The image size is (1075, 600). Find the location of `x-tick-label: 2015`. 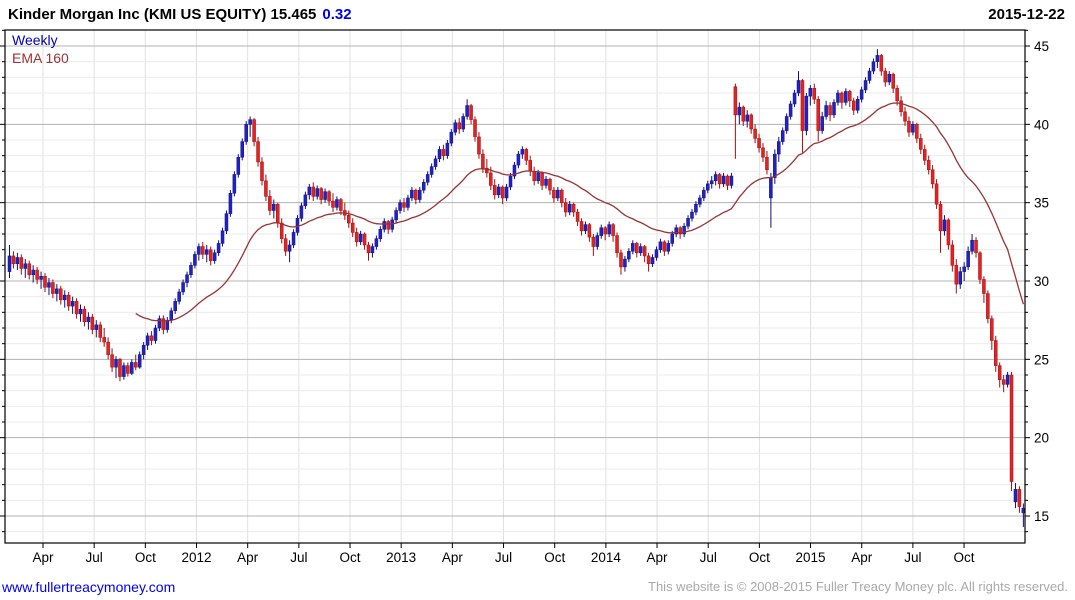

x-tick-label: 2015 is located at coordinates (811, 557).